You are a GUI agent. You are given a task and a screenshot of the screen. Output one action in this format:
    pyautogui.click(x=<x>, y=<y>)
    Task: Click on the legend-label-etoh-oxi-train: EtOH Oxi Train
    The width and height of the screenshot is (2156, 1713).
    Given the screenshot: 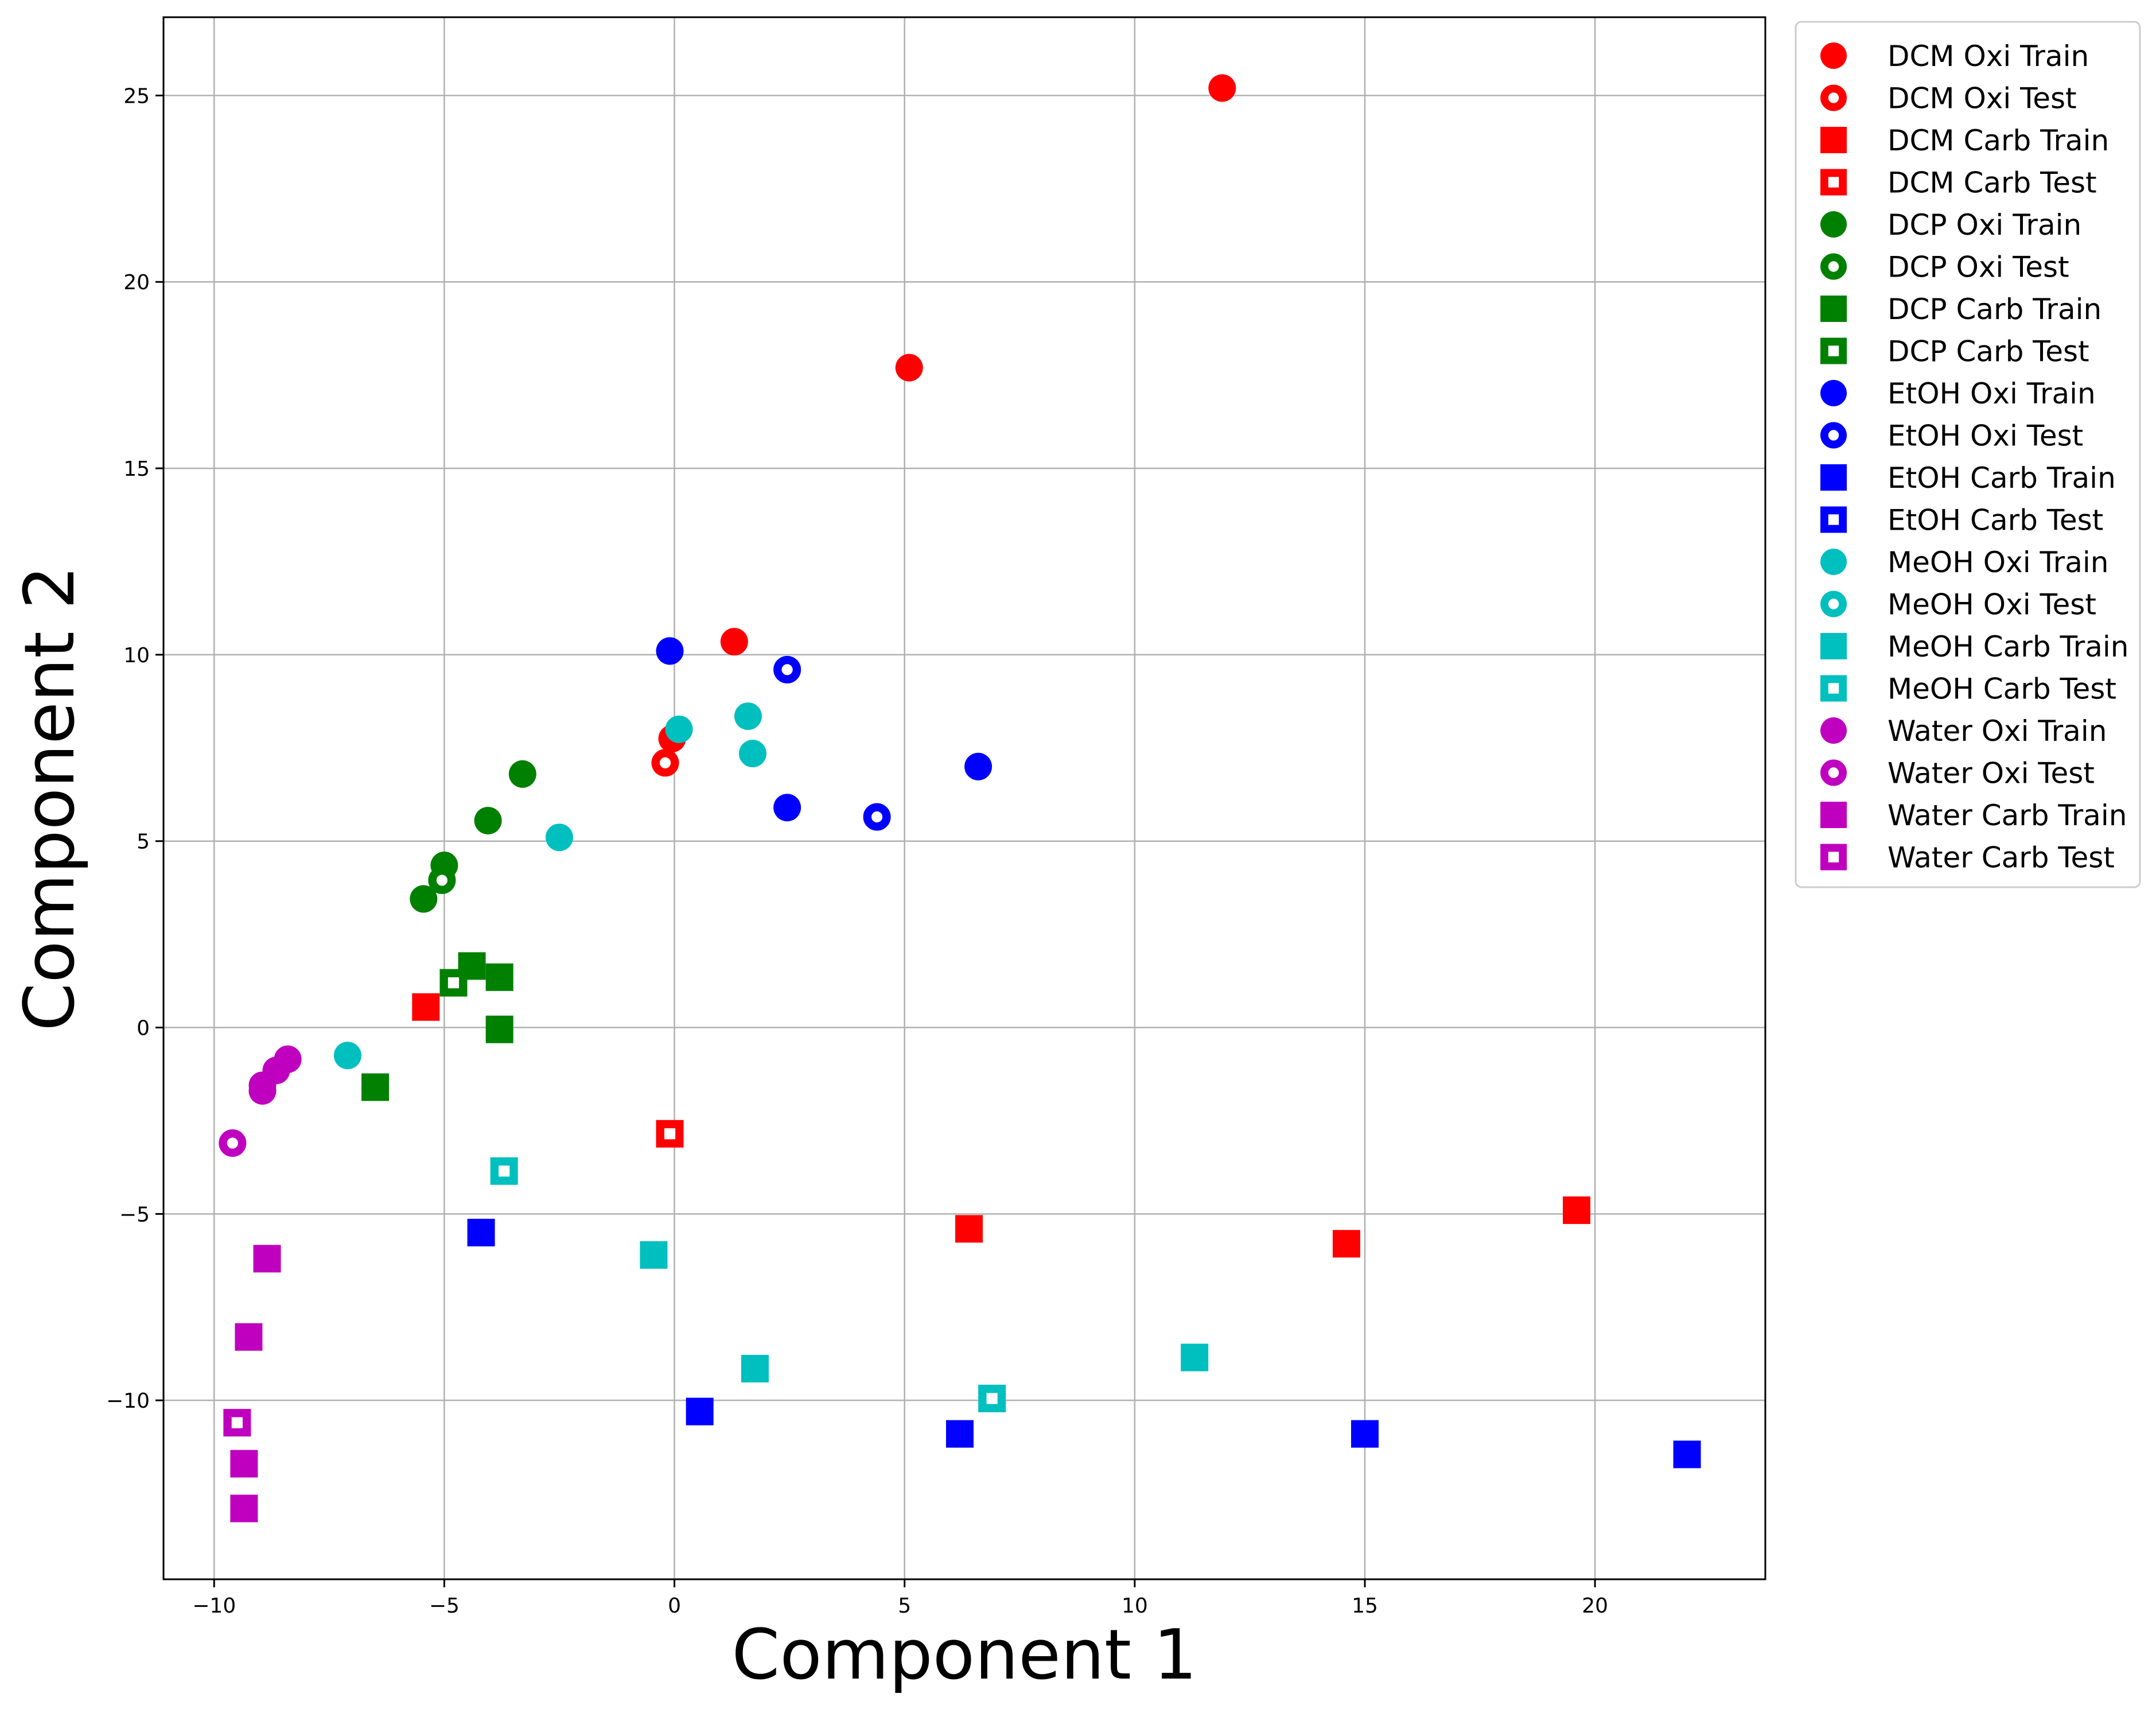 What is the action you would take?
    pyautogui.click(x=1992, y=393)
    